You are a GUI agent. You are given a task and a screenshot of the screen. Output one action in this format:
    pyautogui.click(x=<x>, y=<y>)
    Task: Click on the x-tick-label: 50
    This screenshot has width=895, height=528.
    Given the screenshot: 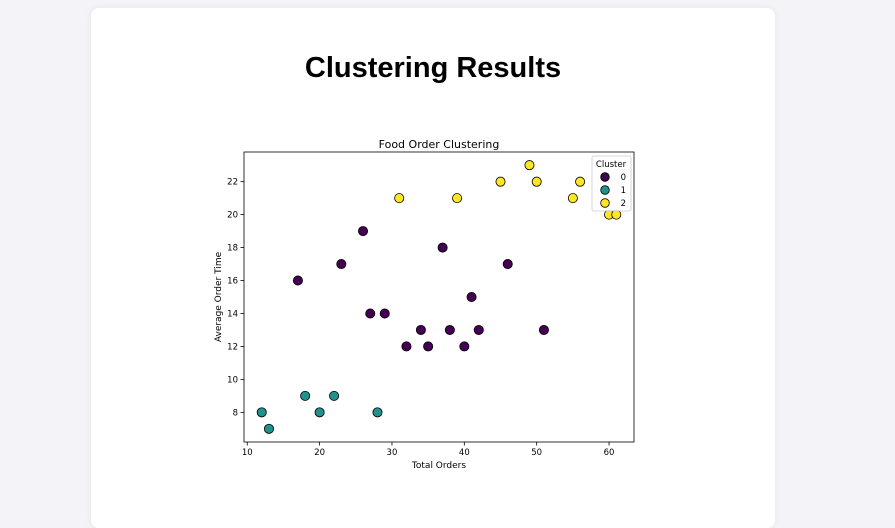 What is the action you would take?
    pyautogui.click(x=536, y=453)
    